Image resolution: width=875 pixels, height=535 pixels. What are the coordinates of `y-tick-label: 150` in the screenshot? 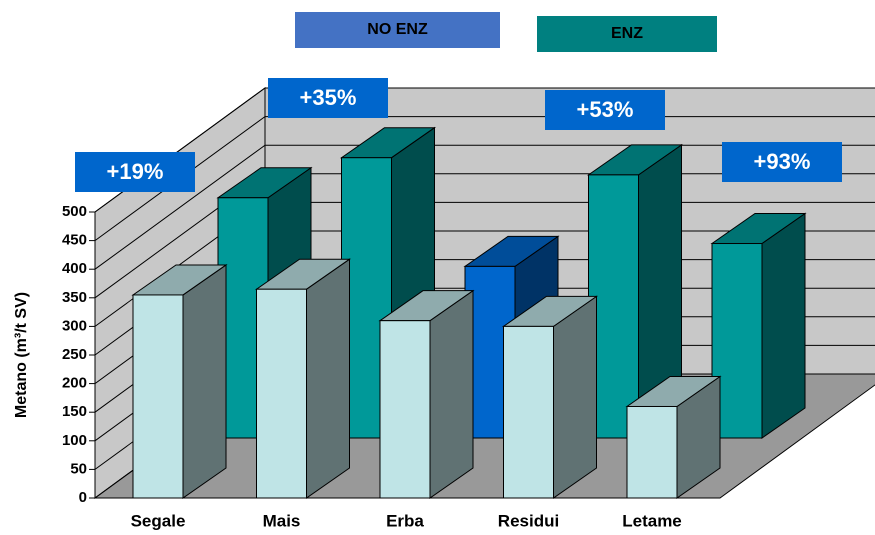 It's located at (74, 411).